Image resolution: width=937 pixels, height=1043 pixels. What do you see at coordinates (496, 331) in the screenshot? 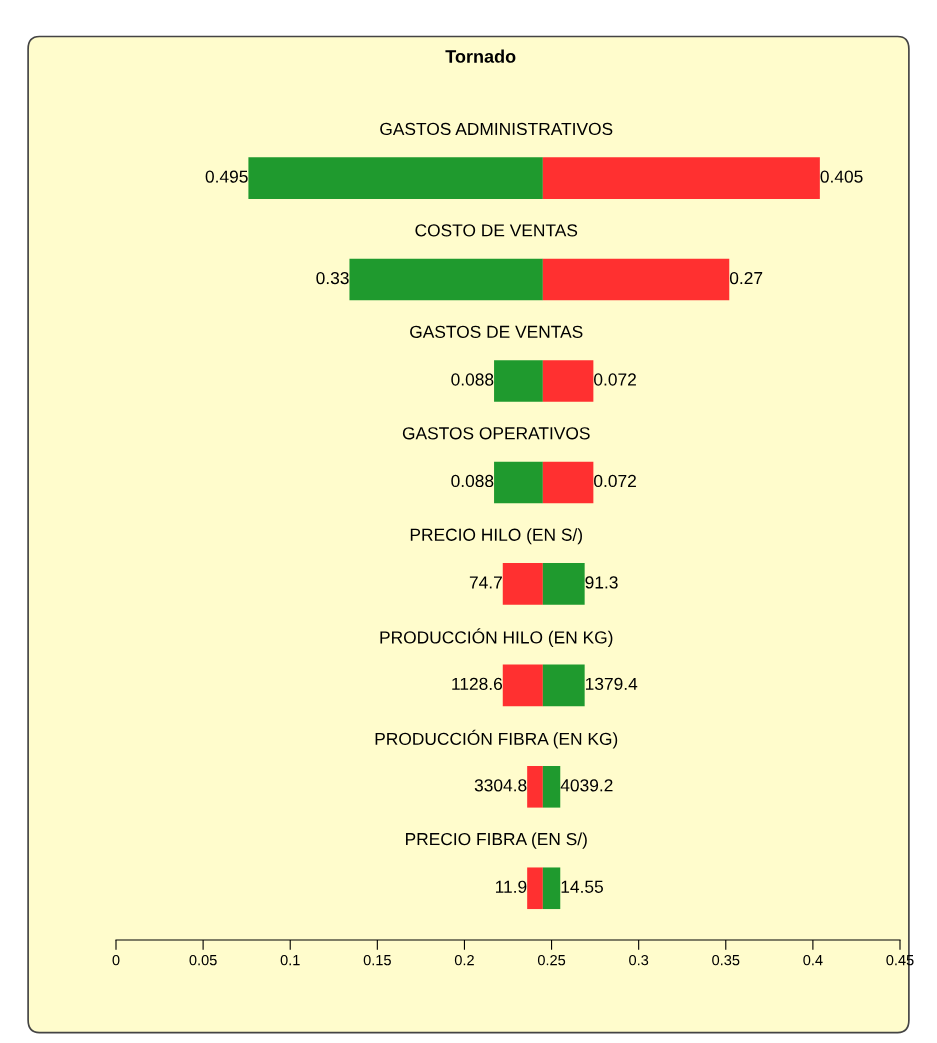
I see `y-tick-label: GASTOS DE VENTAS` at bounding box center [496, 331].